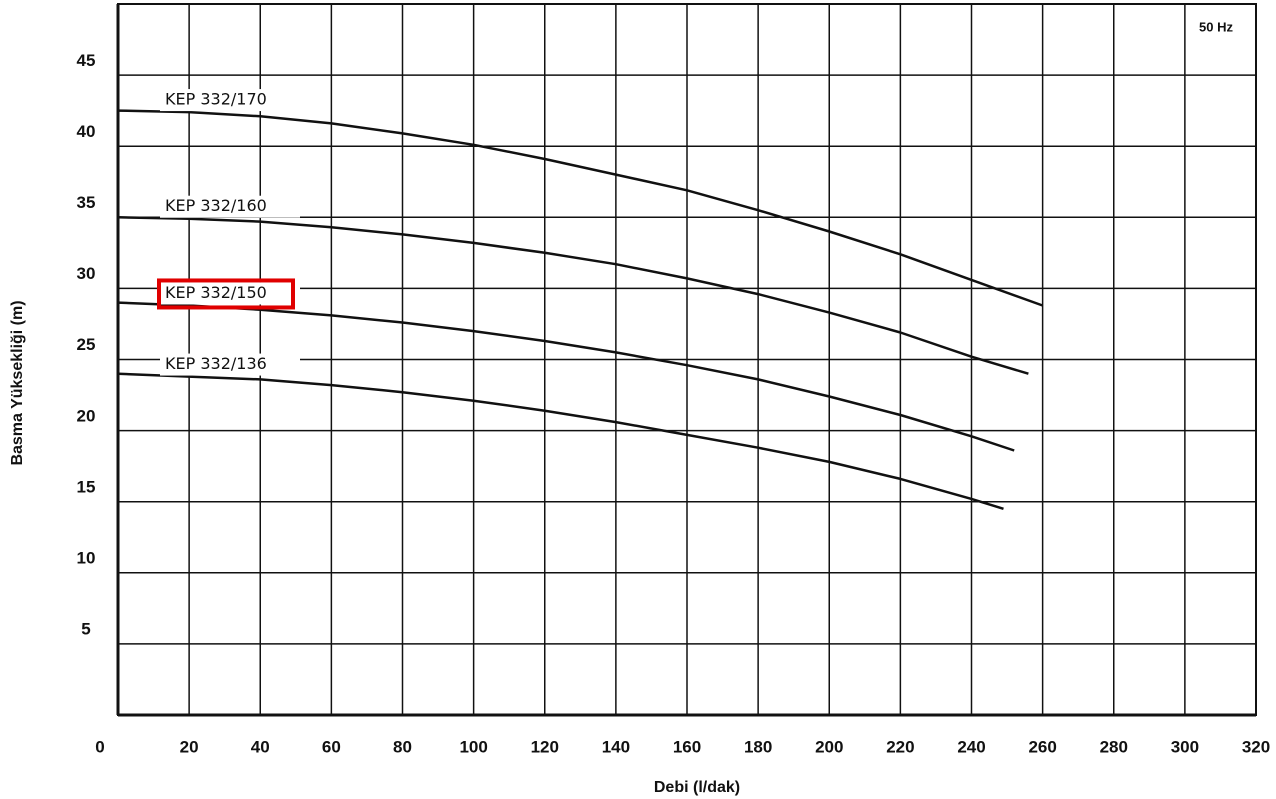 The width and height of the screenshot is (1276, 799). What do you see at coordinates (86, 344) in the screenshot?
I see `y-tick-label: 25` at bounding box center [86, 344].